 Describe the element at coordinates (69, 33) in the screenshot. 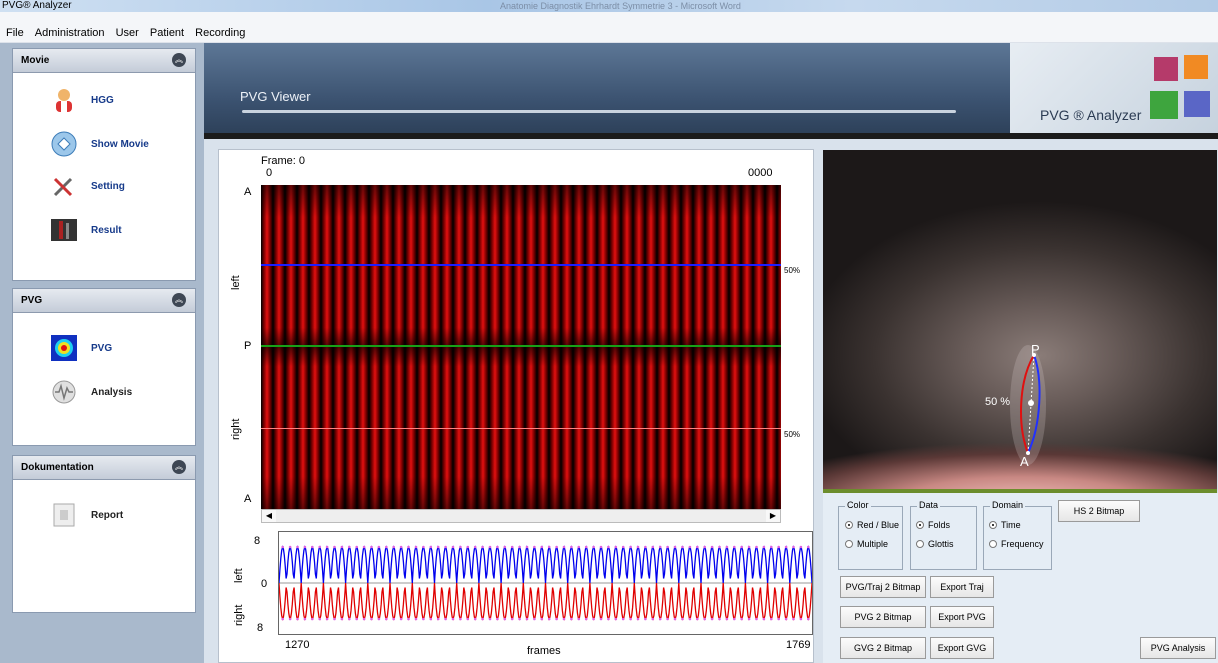

I see `menu-administration: Administration` at that location.